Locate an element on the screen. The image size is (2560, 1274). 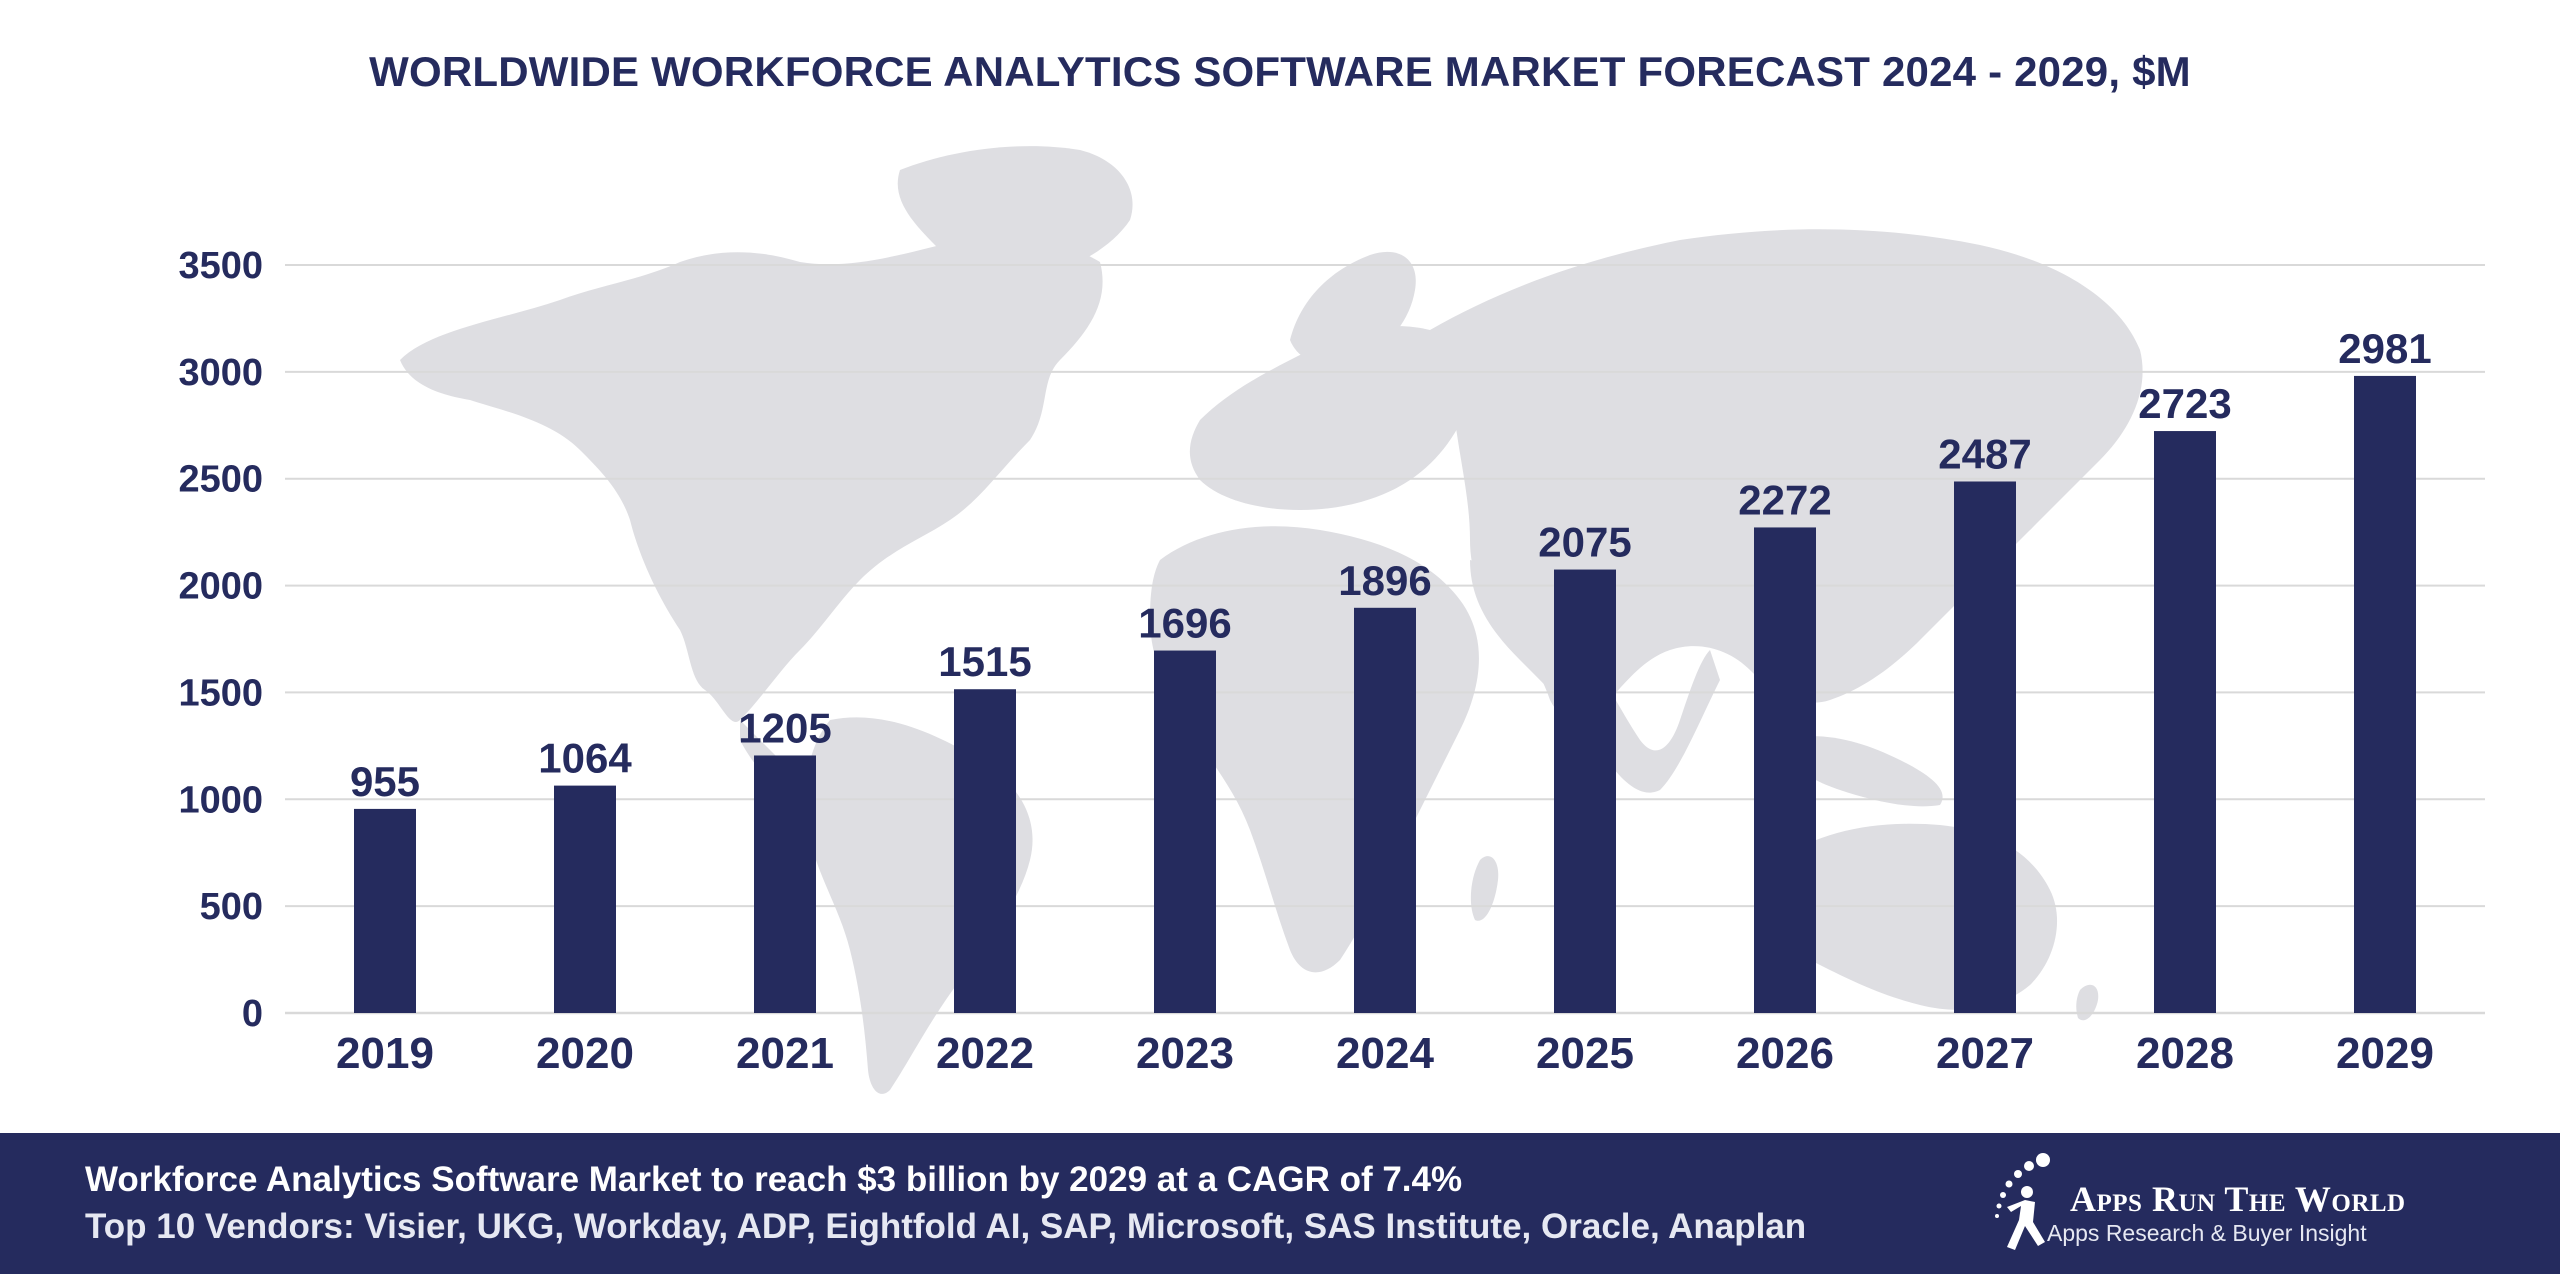
y-axis: 0 500 1000 1500 2000 2500 3000 3500 is located at coordinates (220, 640).